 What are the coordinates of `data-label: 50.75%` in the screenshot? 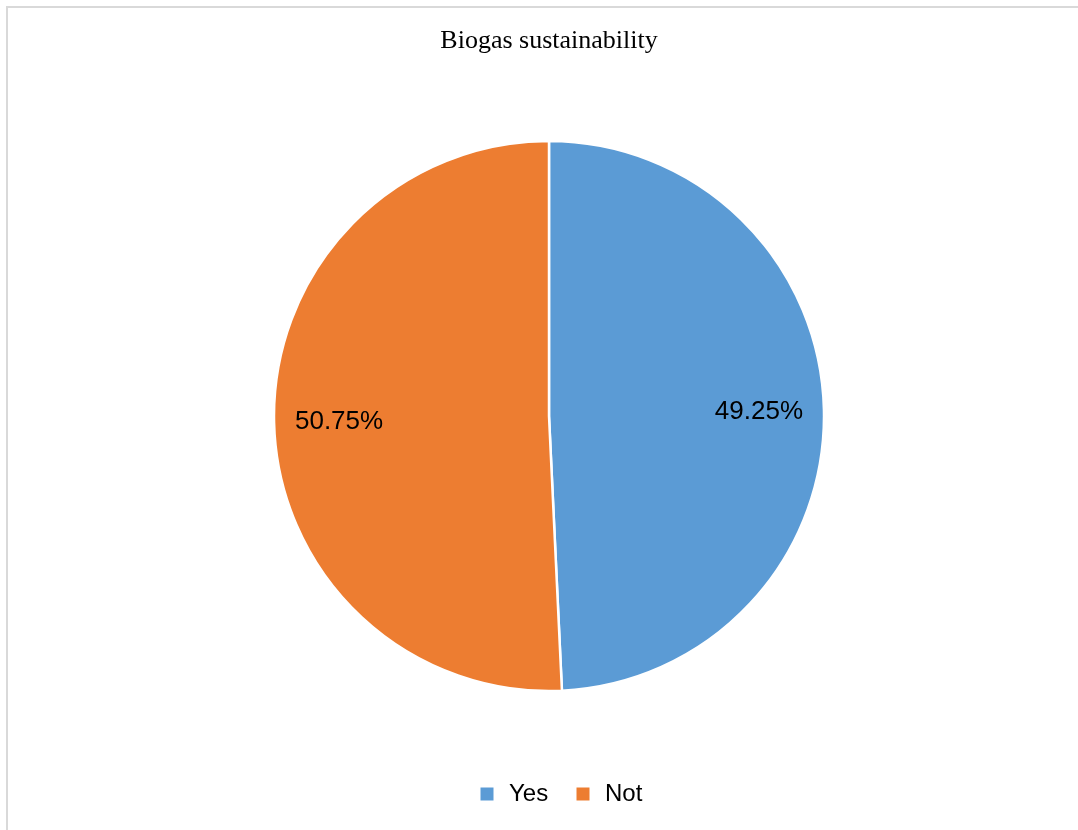 It's located at (339, 419).